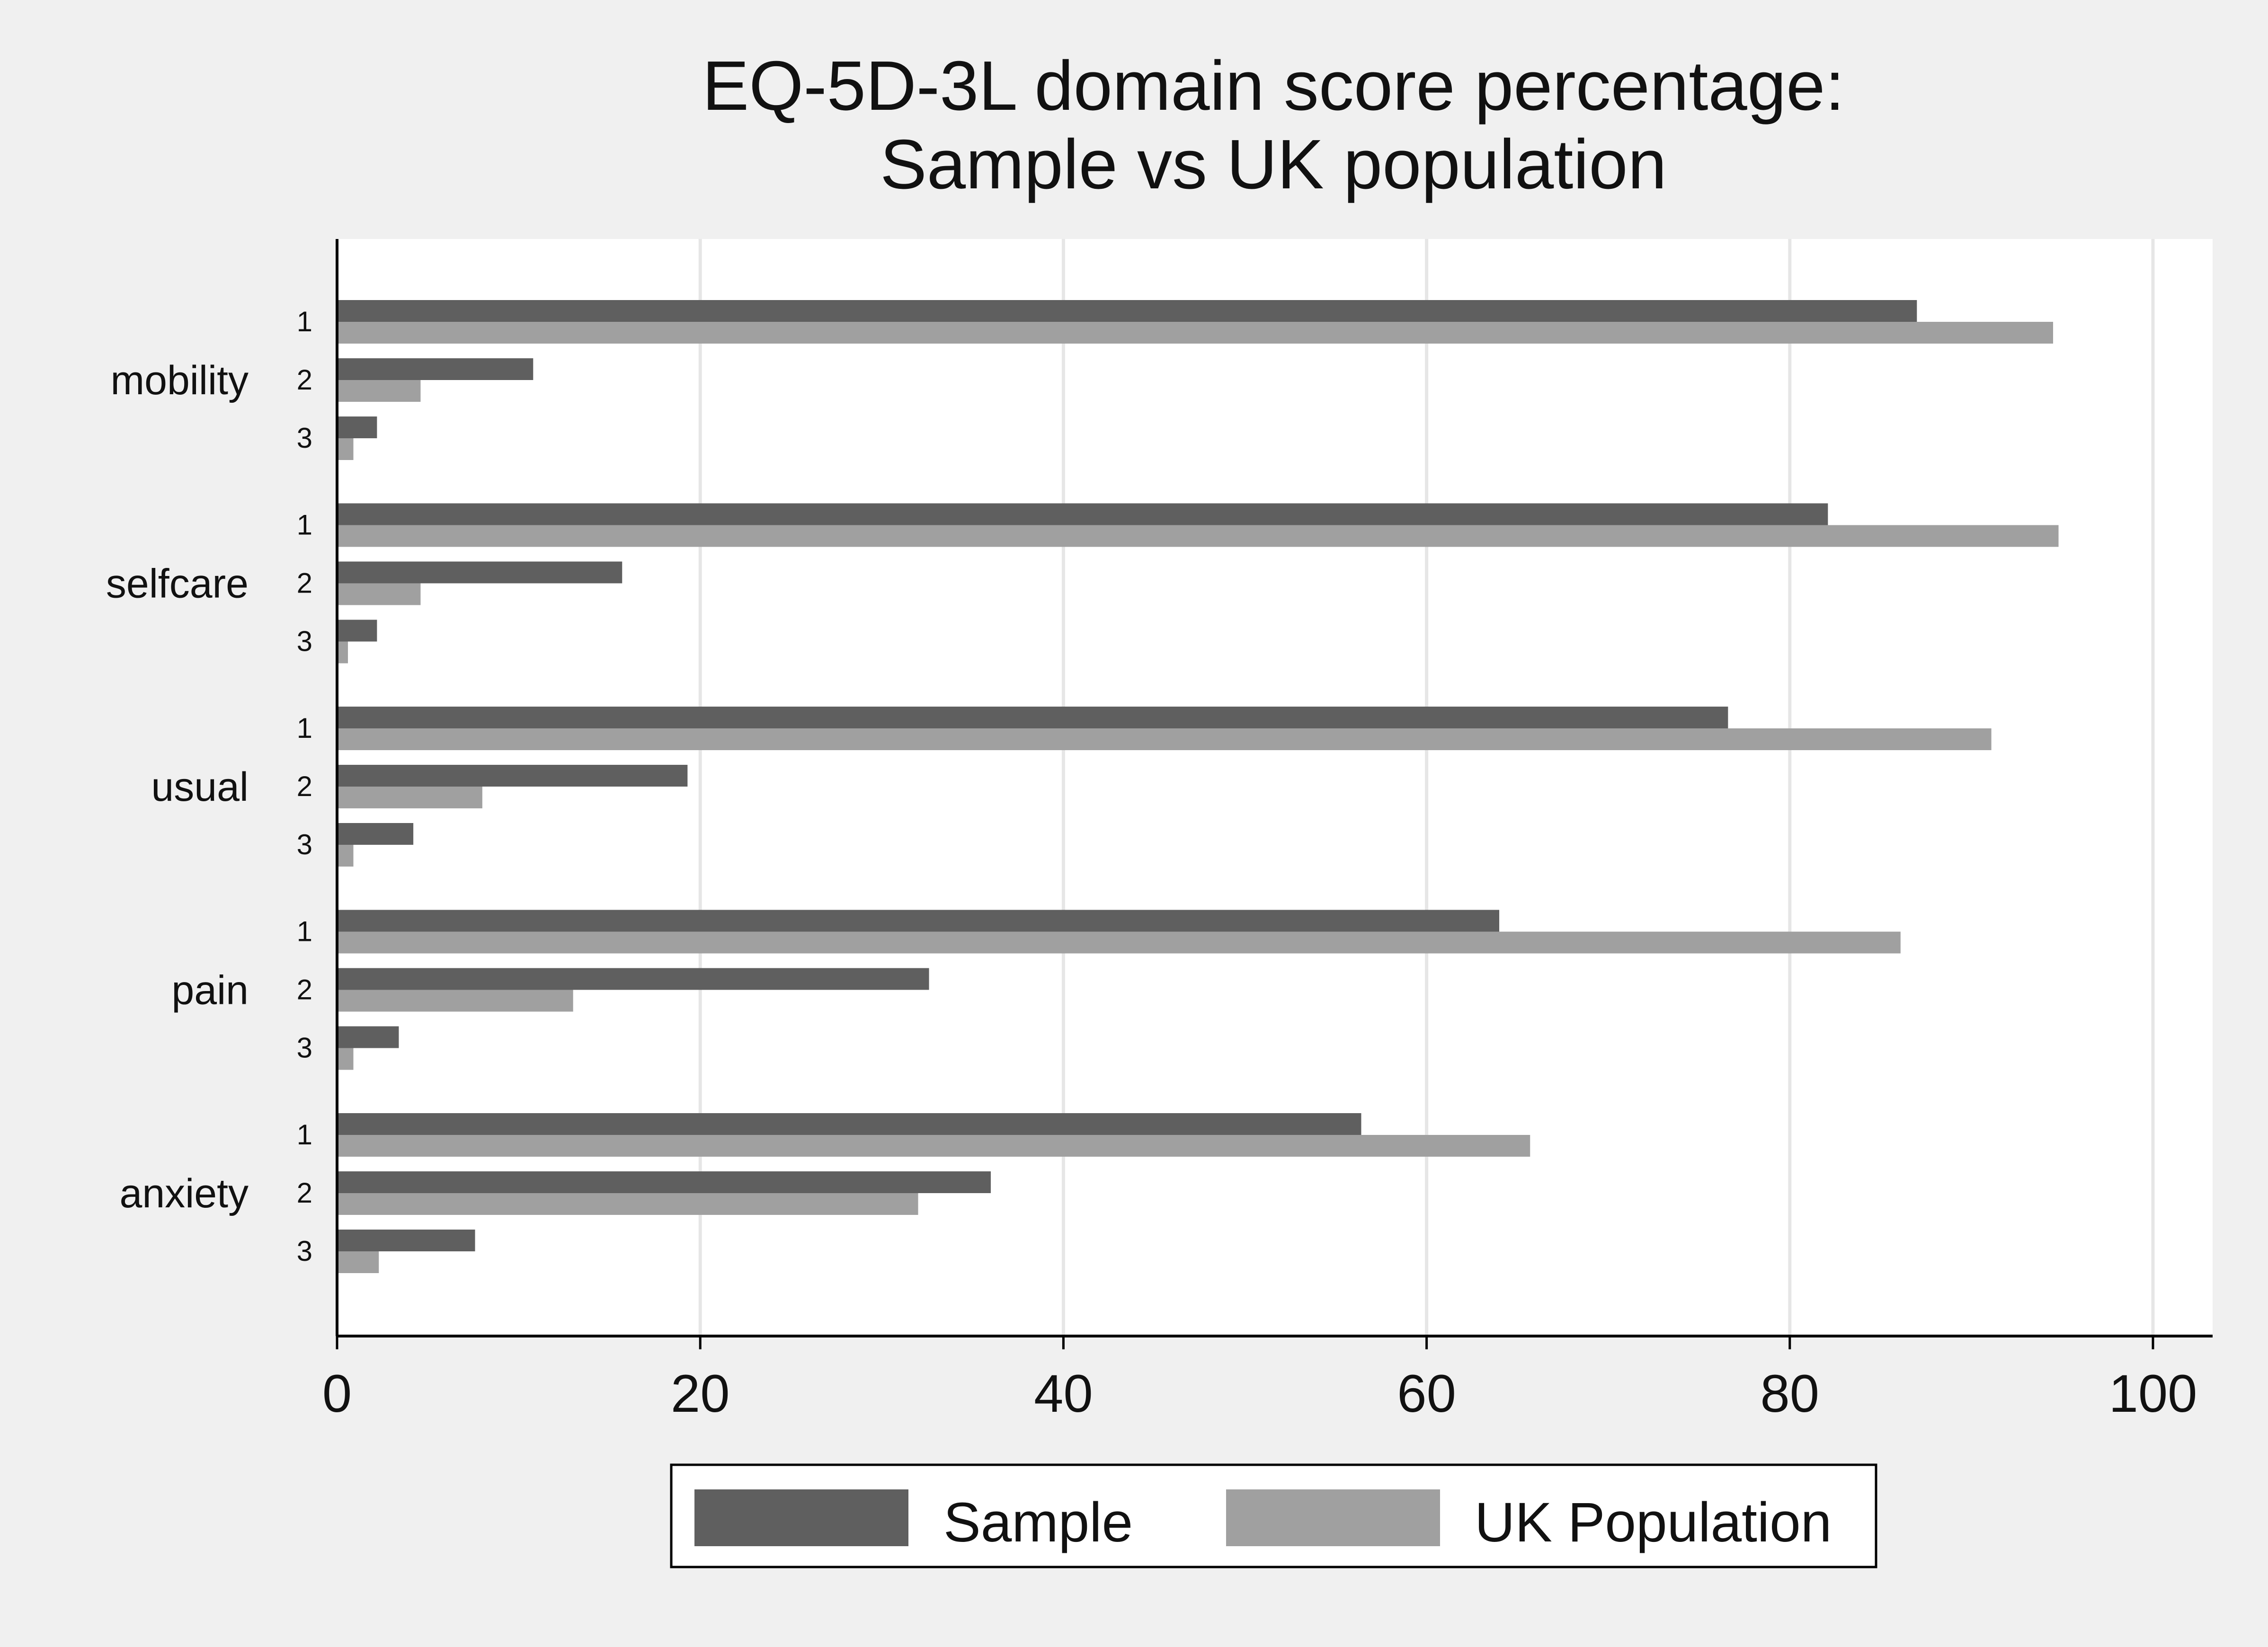 The height and width of the screenshot is (1647, 2268). I want to click on group-label-anxiety: anxiety, so click(184, 1193).